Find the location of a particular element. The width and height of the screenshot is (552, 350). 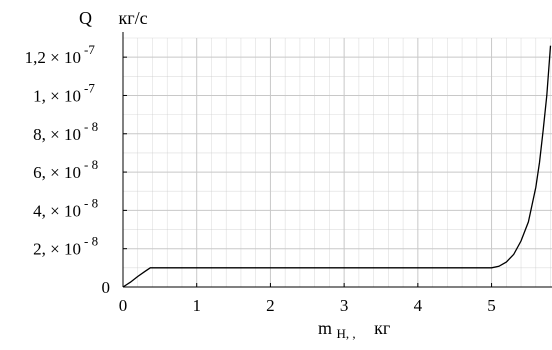

y-tick-mantissa: 1, × 10 is located at coordinates (57, 95).